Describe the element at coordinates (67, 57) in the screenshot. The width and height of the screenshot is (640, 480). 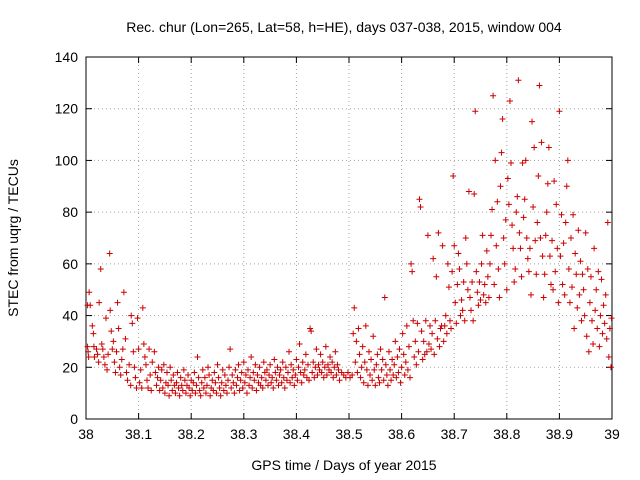
I see `y-tick-label: 140` at that location.